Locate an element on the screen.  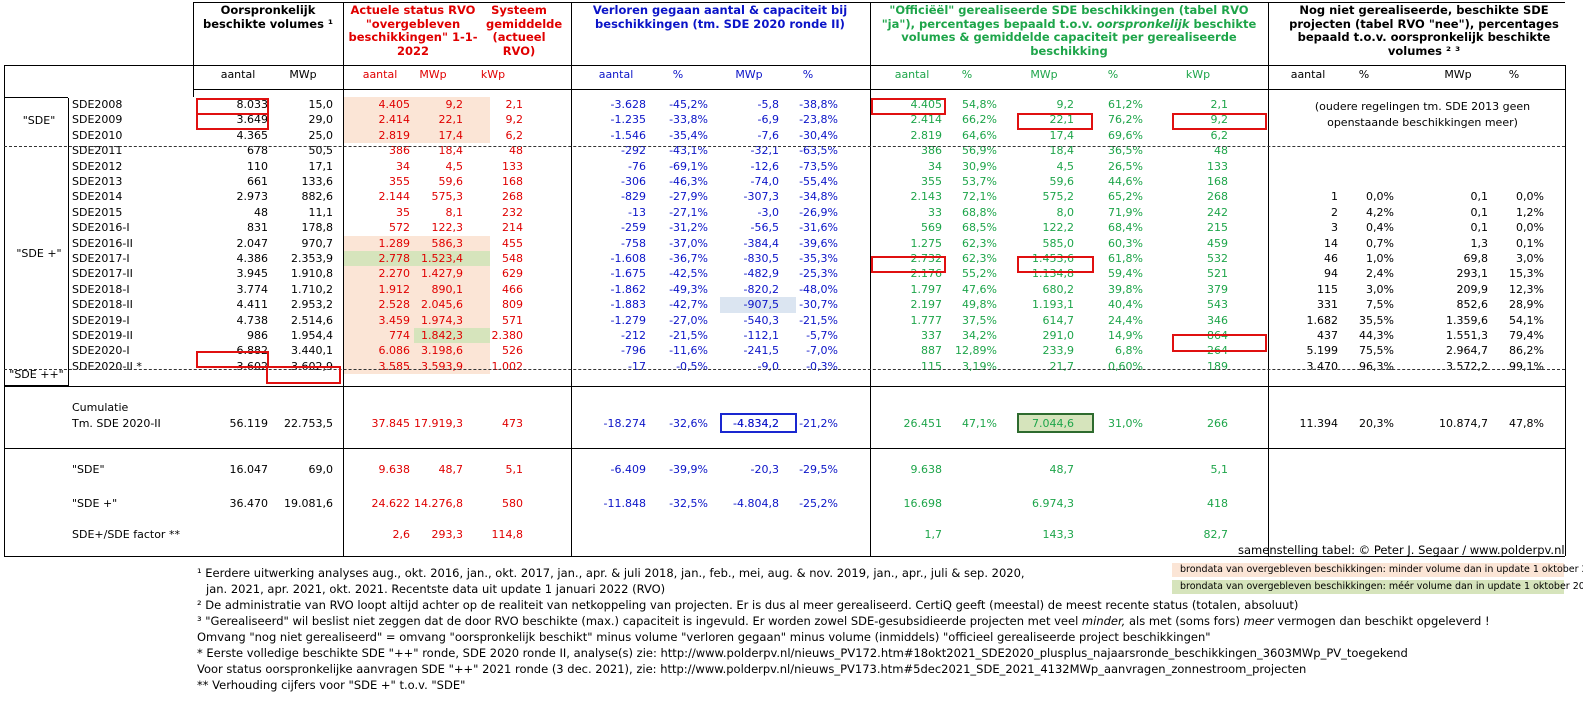
legend-orange-swatch is located at coordinates (1368, 570).